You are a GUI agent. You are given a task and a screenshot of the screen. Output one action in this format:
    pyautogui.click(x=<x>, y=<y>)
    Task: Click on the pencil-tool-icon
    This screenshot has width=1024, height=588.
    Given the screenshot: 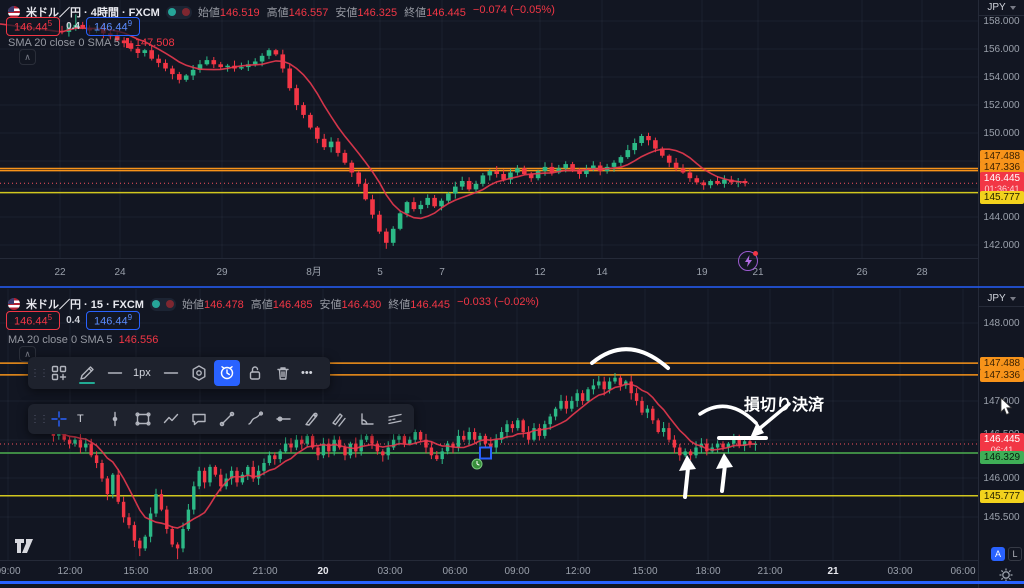 What is the action you would take?
    pyautogui.click(x=87, y=373)
    